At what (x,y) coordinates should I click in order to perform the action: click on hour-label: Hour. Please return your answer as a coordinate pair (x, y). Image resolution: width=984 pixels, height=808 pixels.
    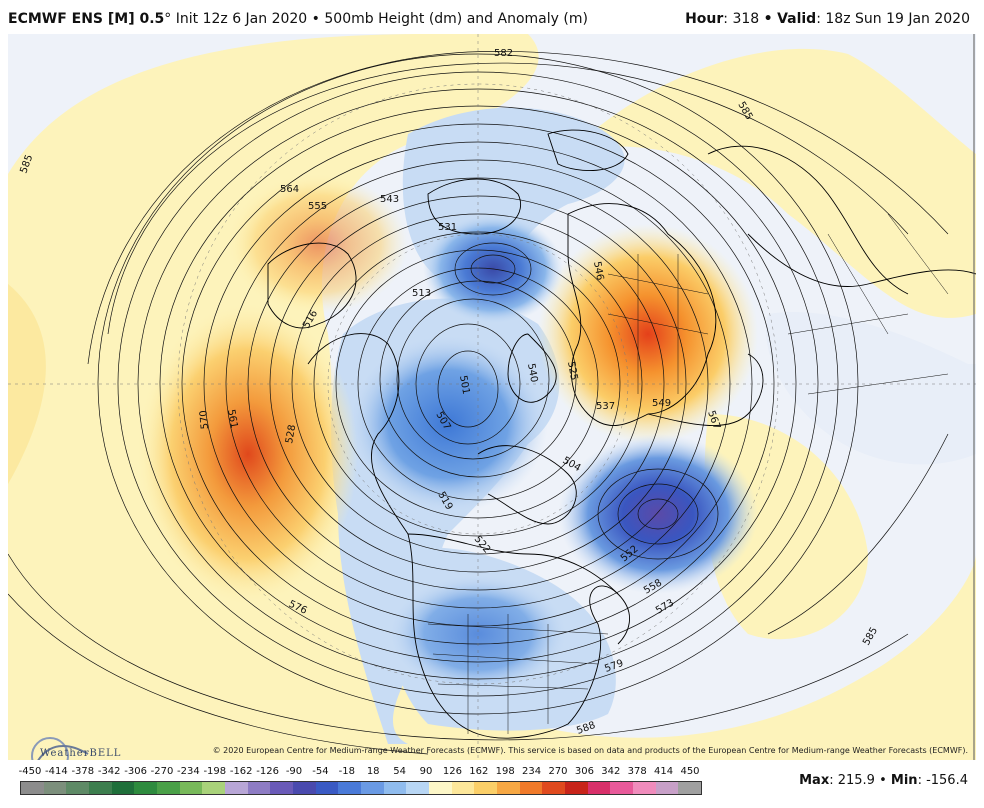
    Looking at the image, I should click on (704, 19).